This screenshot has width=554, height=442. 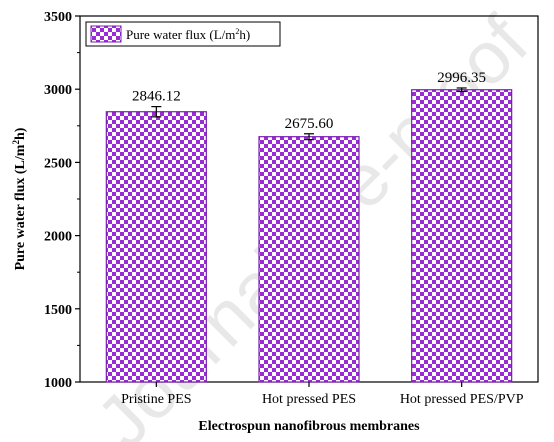 What do you see at coordinates (309, 426) in the screenshot?
I see `x-axis-title: Electrospun nanofibrous membranes` at bounding box center [309, 426].